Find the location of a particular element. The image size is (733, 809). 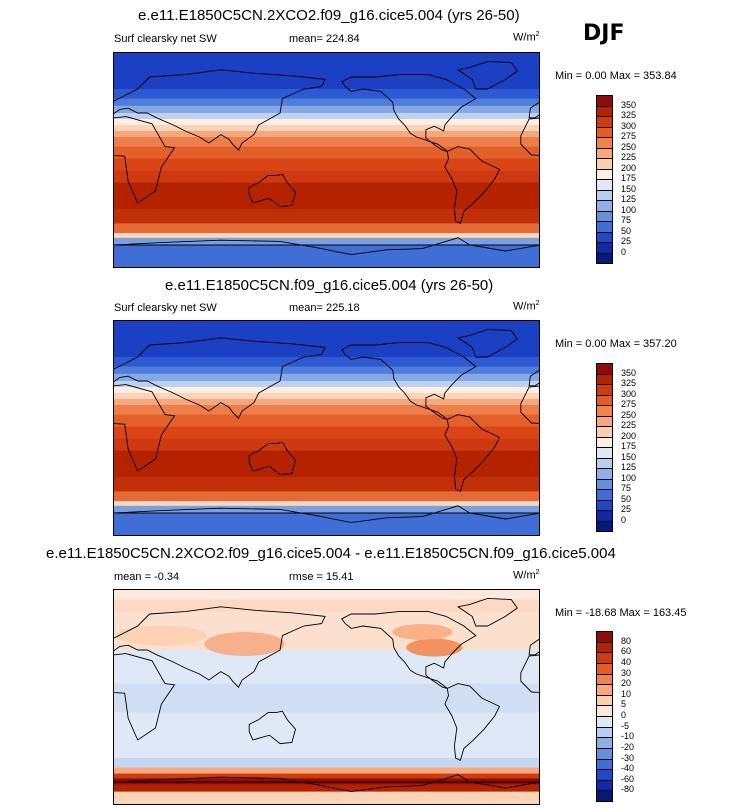

colorbar-tick-label: 5 is located at coordinates (624, 704).